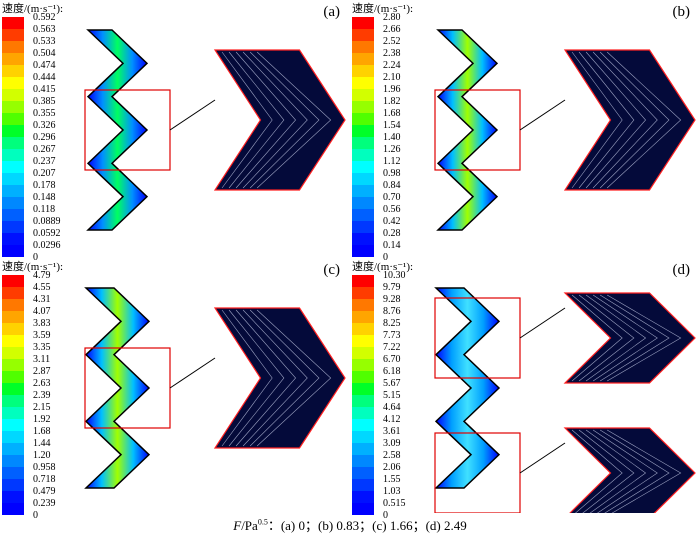  Describe the element at coordinates (392, 479) in the screenshot. I see `tick-label: 1.55` at that location.